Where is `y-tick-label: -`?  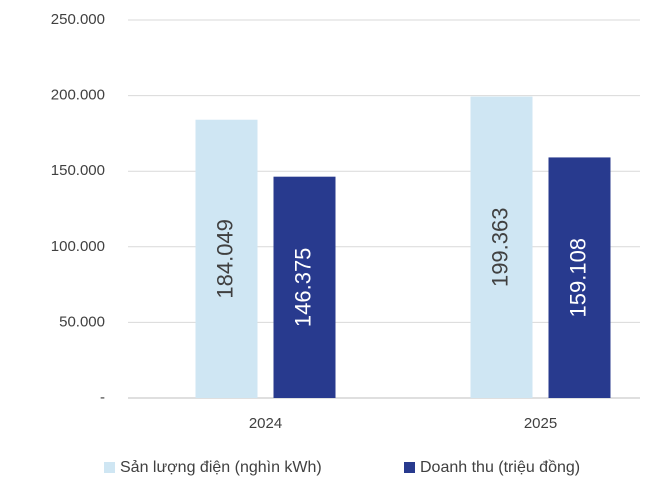 y-tick-label: - is located at coordinates (102, 397).